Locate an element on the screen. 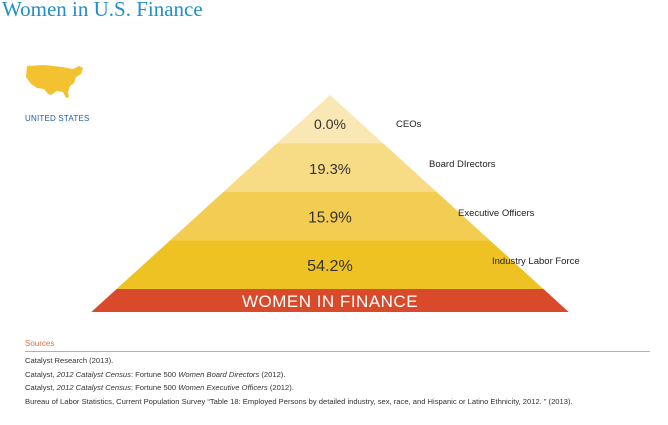 Image resolution: width=668 pixels, height=425 pixels. tier-category-label: Industry Labor Force is located at coordinates (536, 261).